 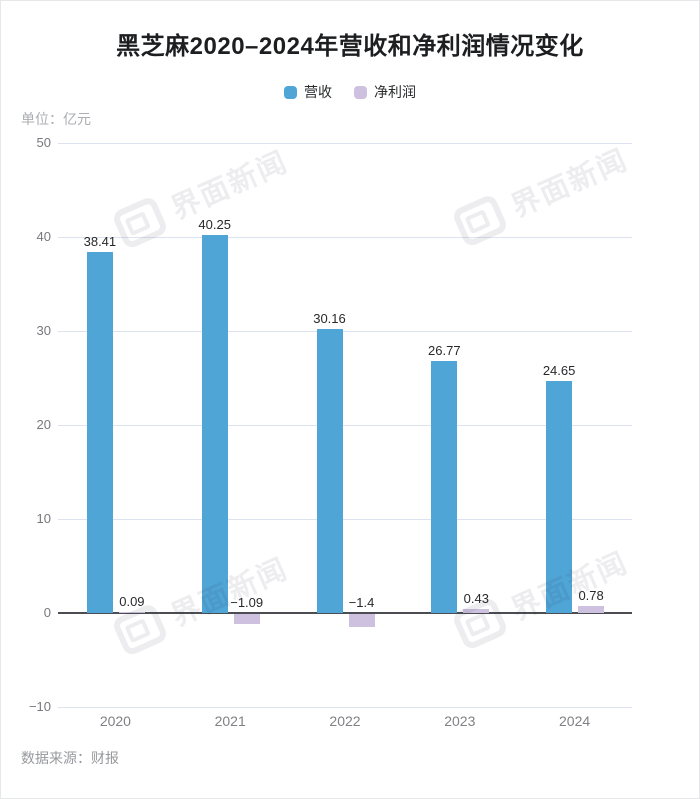 What do you see at coordinates (476, 610) in the screenshot?
I see `bar-净利润-2023` at bounding box center [476, 610].